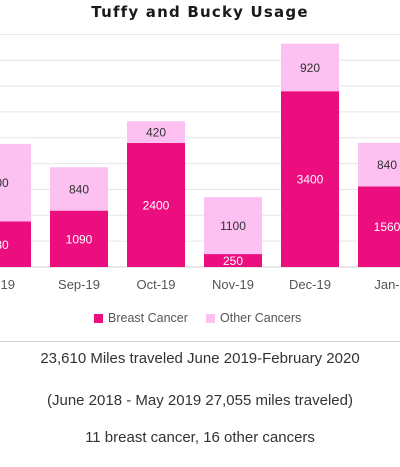 Image resolution: width=400 pixels, height=467 pixels. I want to click on data-label-breast-cancer-nov-19: 250, so click(233, 261).